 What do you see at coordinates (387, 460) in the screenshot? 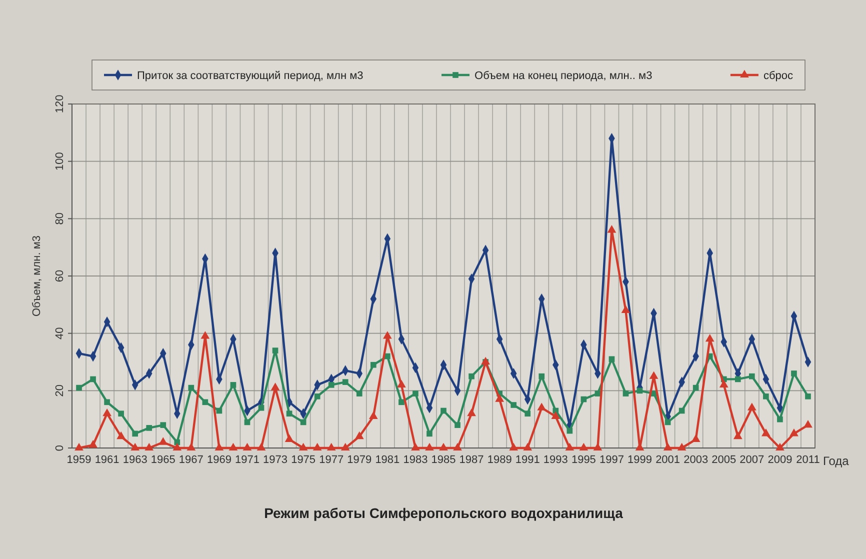
I see `x-tick-label: 1981` at bounding box center [387, 460].